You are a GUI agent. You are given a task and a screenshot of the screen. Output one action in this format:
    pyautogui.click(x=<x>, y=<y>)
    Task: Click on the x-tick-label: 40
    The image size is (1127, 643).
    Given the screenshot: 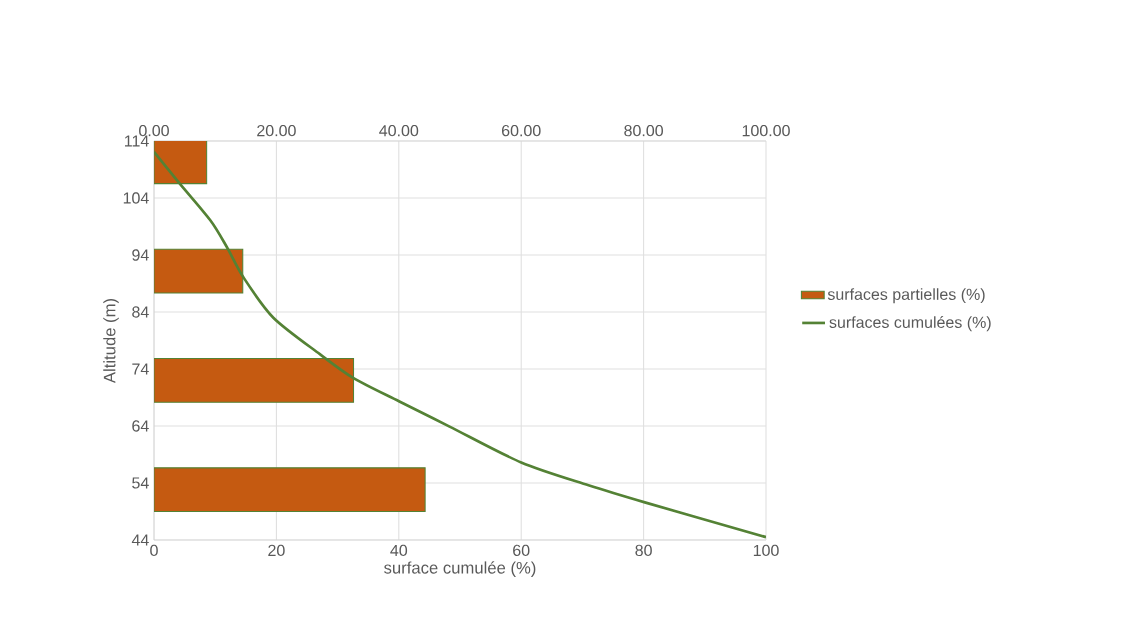 What is the action you would take?
    pyautogui.click(x=399, y=550)
    